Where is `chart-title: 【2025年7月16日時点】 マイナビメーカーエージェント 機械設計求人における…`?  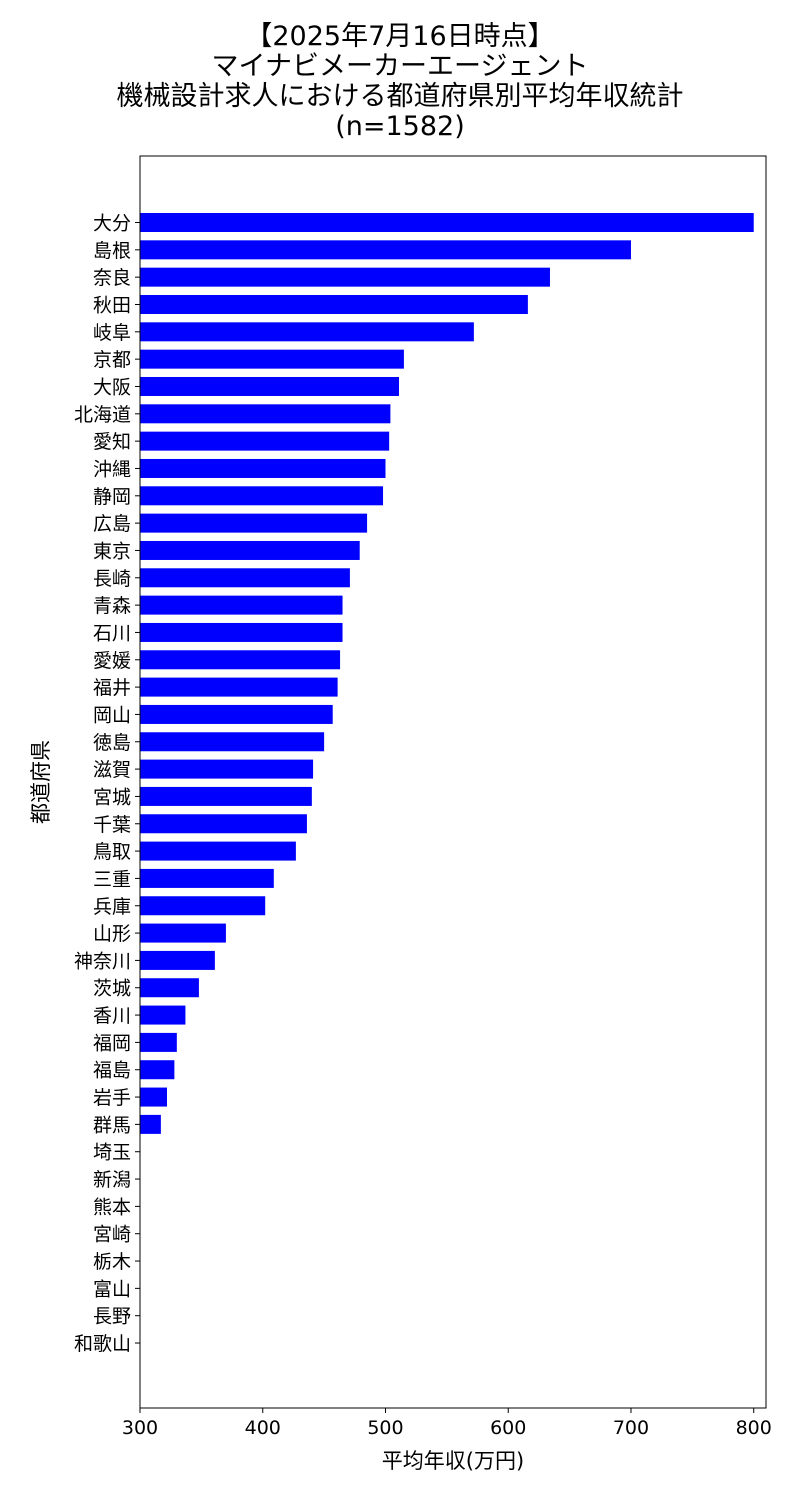
chart-title: 【2025年7月16日時点】 マイナビメーカーエージェント 機械設計求人における… is located at coordinates (400, 82).